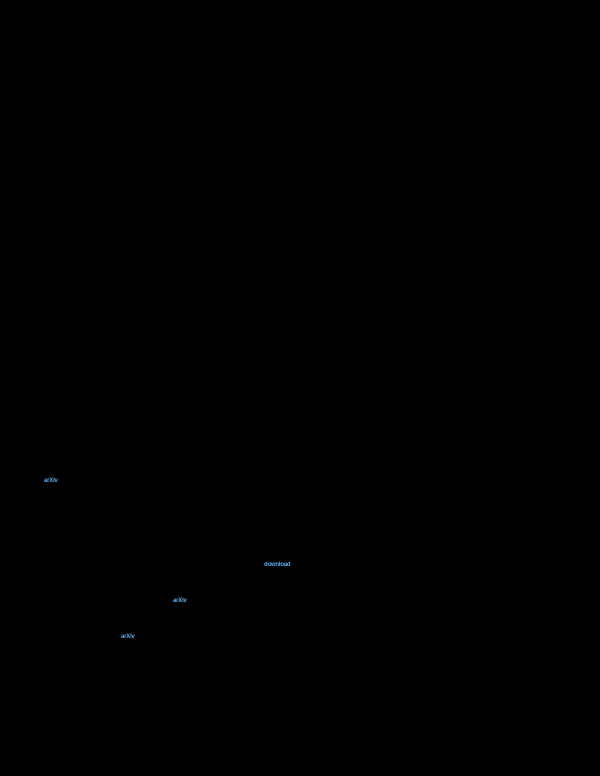 The height and width of the screenshot is (776, 600). What do you see at coordinates (128, 637) in the screenshot?
I see `document-link-4: arXiv` at bounding box center [128, 637].